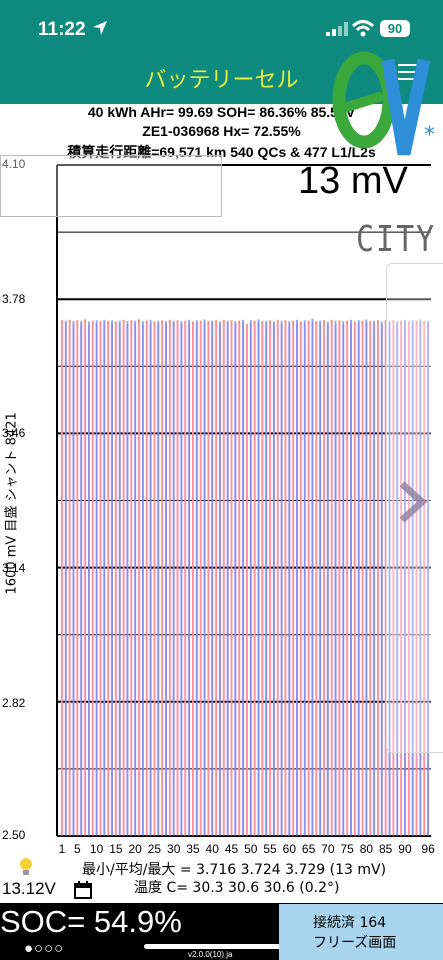  I want to click on x-tick-label: 50, so click(251, 848).